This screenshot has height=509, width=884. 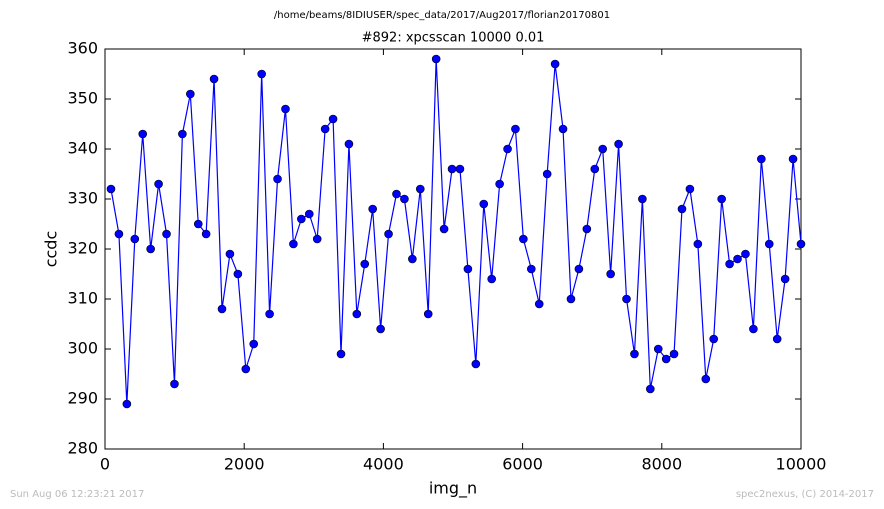 What do you see at coordinates (82, 48) in the screenshot?
I see `y-tick-label: 360` at bounding box center [82, 48].